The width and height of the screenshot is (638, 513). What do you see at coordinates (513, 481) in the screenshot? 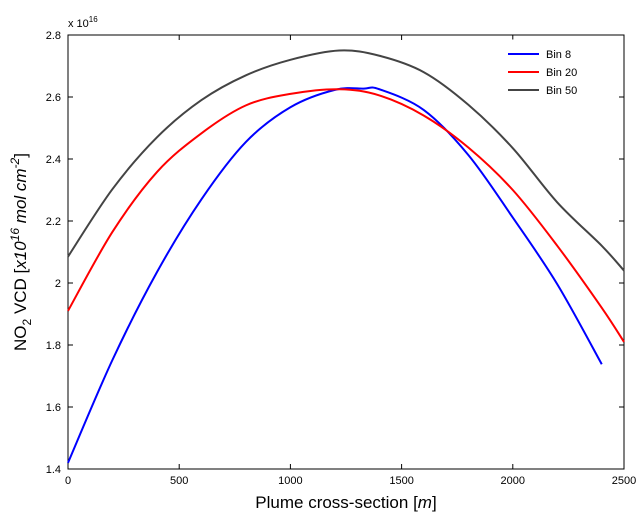
I see `x-tick-label: 2000` at bounding box center [513, 481].